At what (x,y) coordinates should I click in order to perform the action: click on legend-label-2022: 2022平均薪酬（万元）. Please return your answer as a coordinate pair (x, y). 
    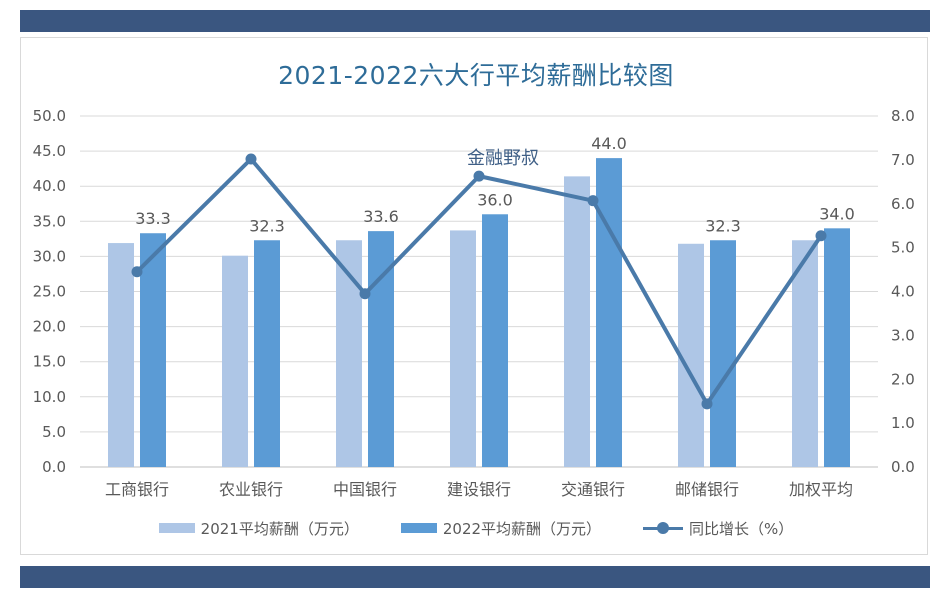
    Looking at the image, I should click on (522, 528).